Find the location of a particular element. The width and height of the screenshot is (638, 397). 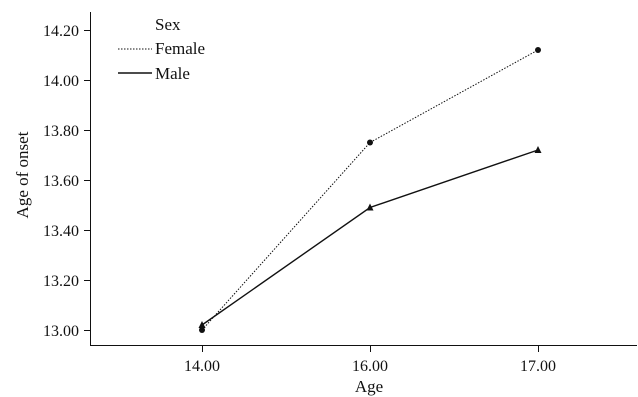

y-tick-label: 14.00 is located at coordinates (61, 81).